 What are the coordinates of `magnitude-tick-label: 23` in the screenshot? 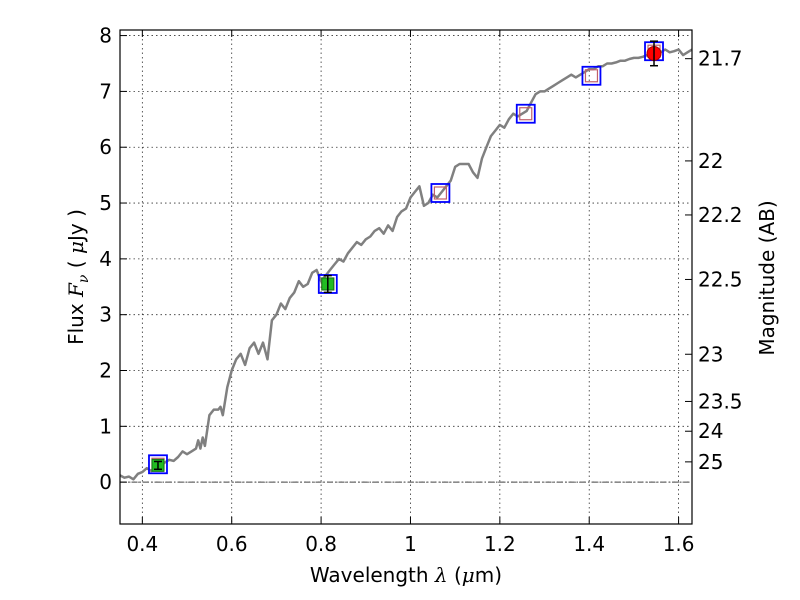 It's located at (710, 354).